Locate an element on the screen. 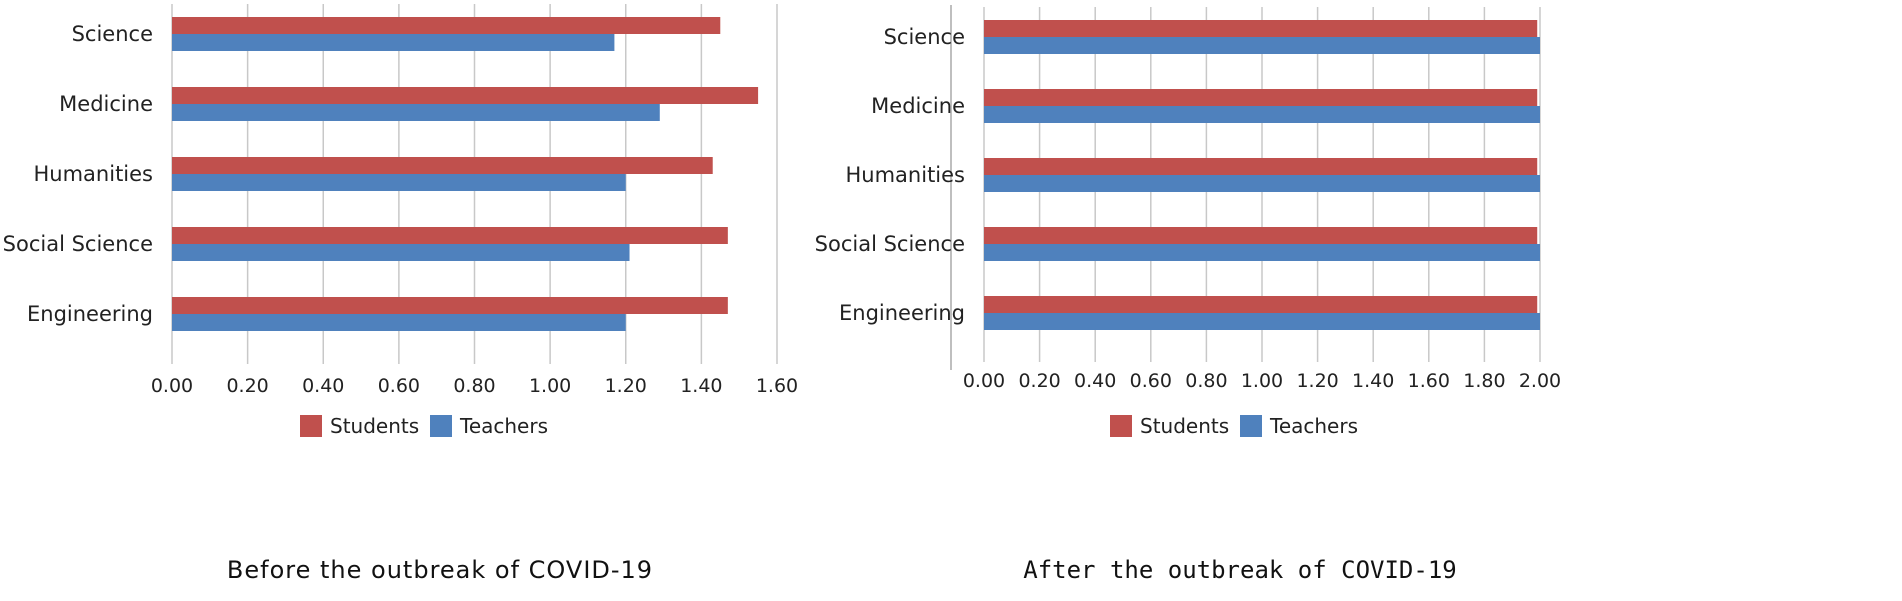 Image resolution: width=1902 pixels, height=601 pixels. chart-before-caption: Before the outbreak of COVID-19 is located at coordinates (440, 570).